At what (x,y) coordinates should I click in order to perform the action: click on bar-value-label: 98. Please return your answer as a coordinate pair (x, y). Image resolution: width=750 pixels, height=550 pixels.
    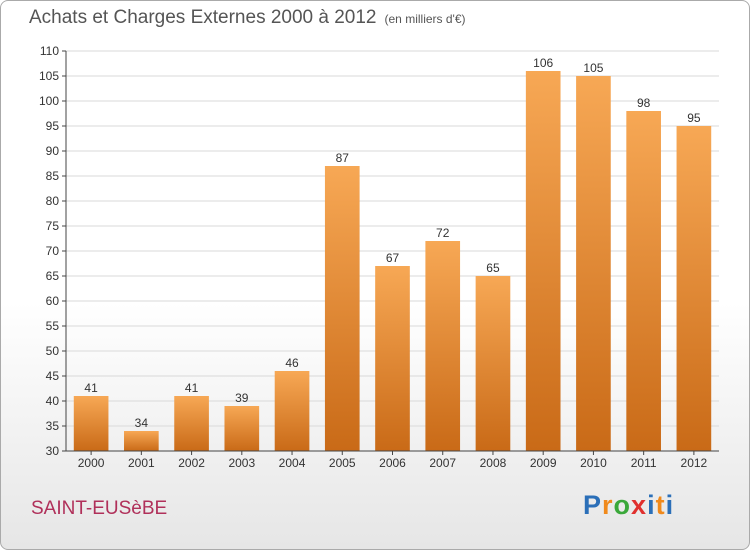
    Looking at the image, I should click on (644, 103).